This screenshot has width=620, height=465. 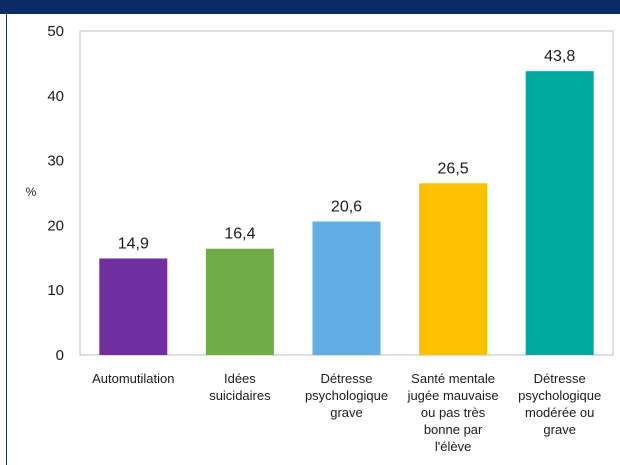 What do you see at coordinates (60, 355) in the screenshot?
I see `y-tick-label: 0` at bounding box center [60, 355].